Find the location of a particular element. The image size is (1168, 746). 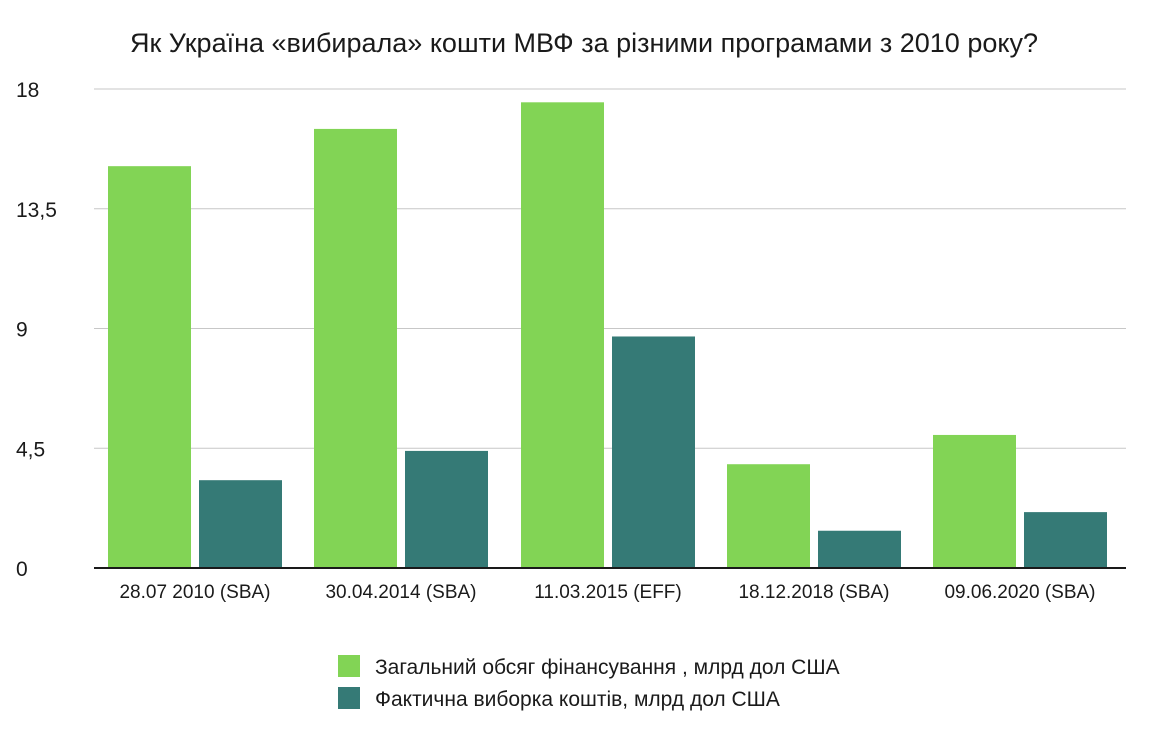

y-tick-label: 0 is located at coordinates (22, 569).